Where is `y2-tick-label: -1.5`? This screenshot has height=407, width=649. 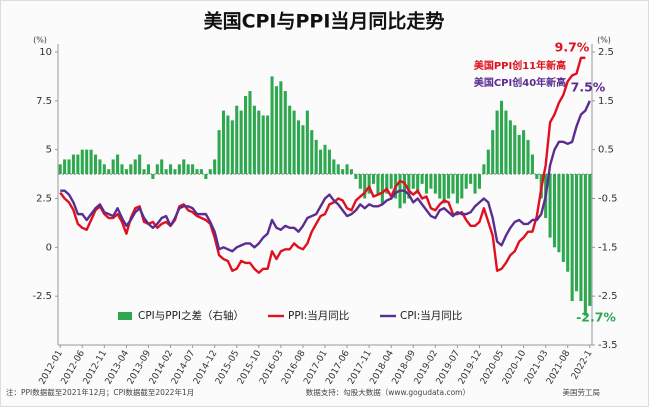
y2-tick-label: -1.5 is located at coordinates (608, 247).